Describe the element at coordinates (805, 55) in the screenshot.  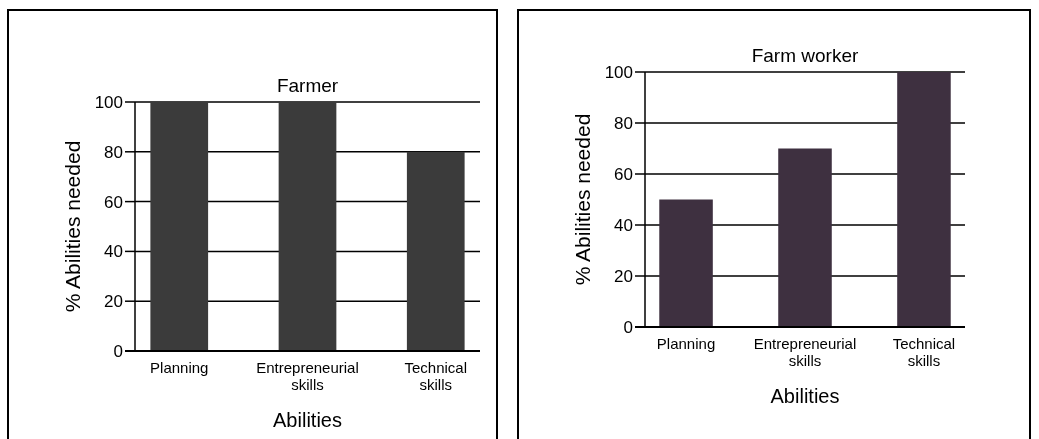
I see `chart-title: Farm worker` at that location.